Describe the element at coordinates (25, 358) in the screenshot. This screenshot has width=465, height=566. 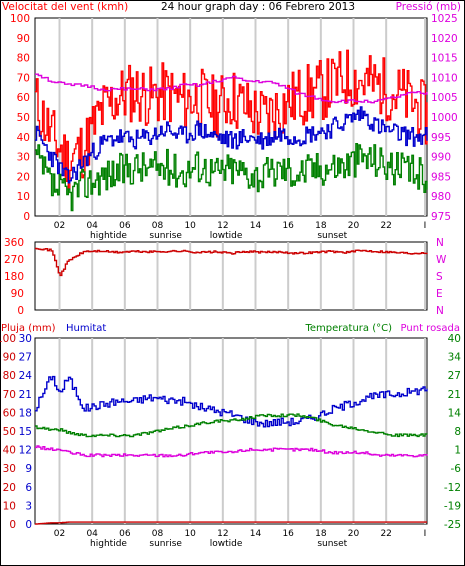
I see `rain-y-tick-label: 27` at that location.